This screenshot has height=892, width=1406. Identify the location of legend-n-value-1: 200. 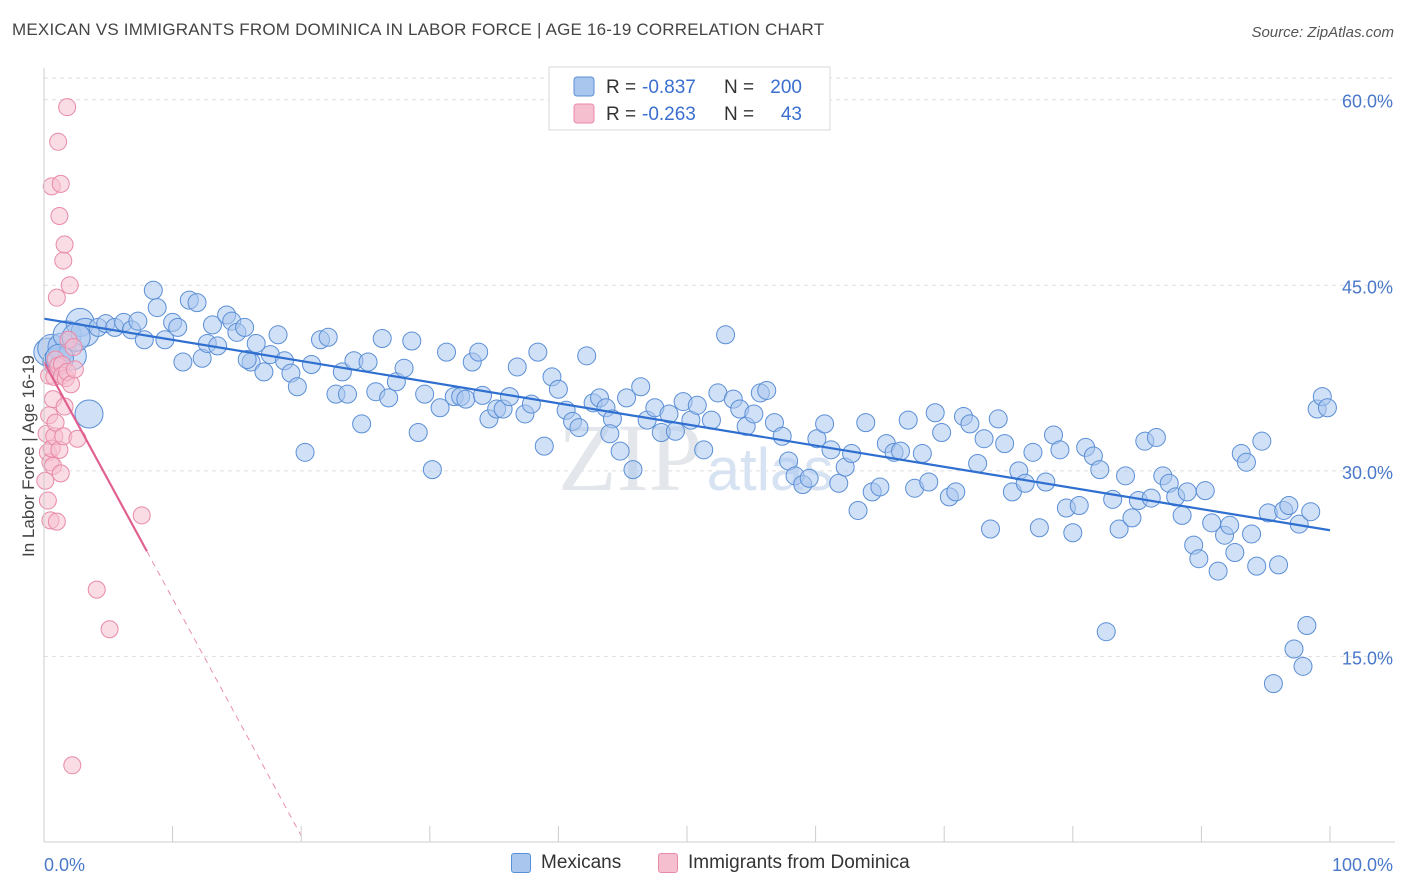
(786, 87).